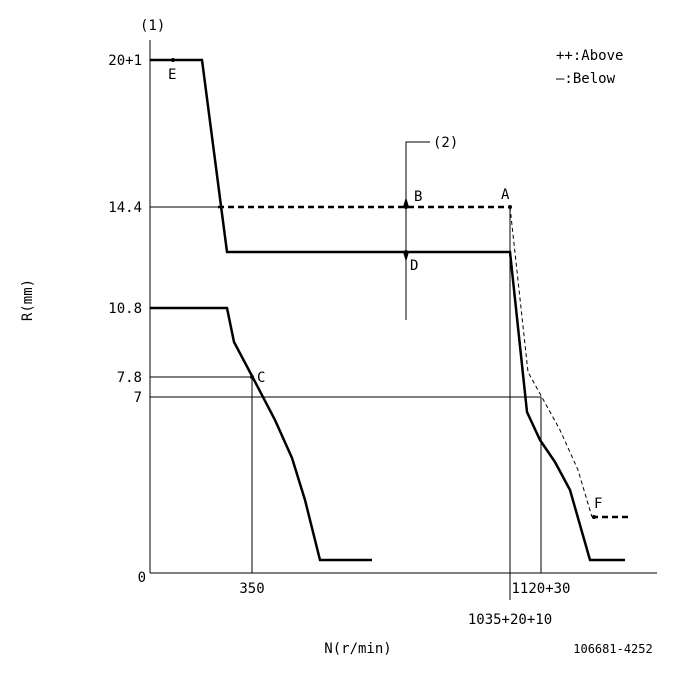  I want to click on point-label: E, so click(172, 75).